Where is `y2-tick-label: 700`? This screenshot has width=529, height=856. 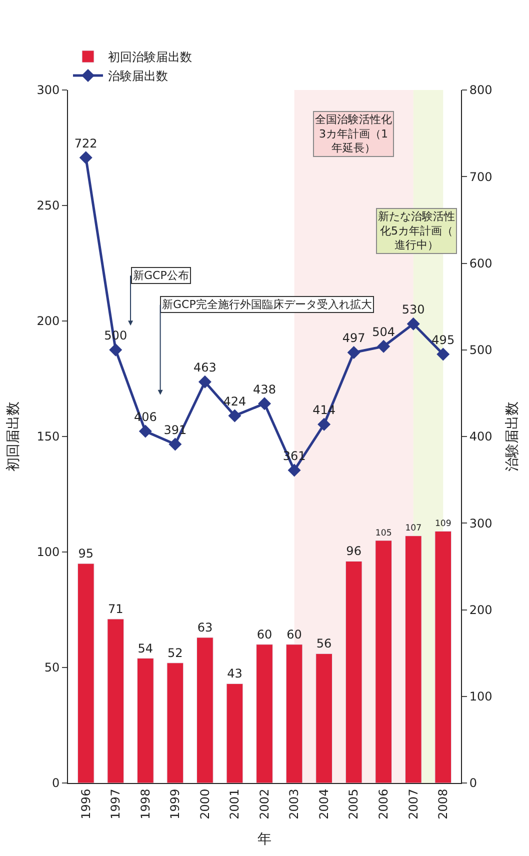
y2-tick-label: 700 is located at coordinates (480, 177).